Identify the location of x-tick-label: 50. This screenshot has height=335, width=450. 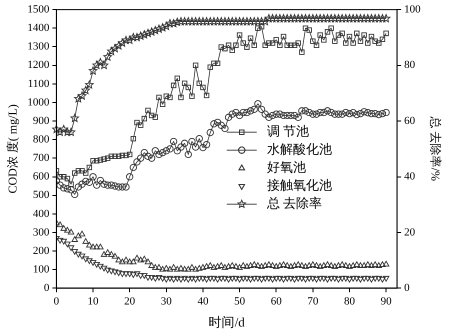
(240, 302).